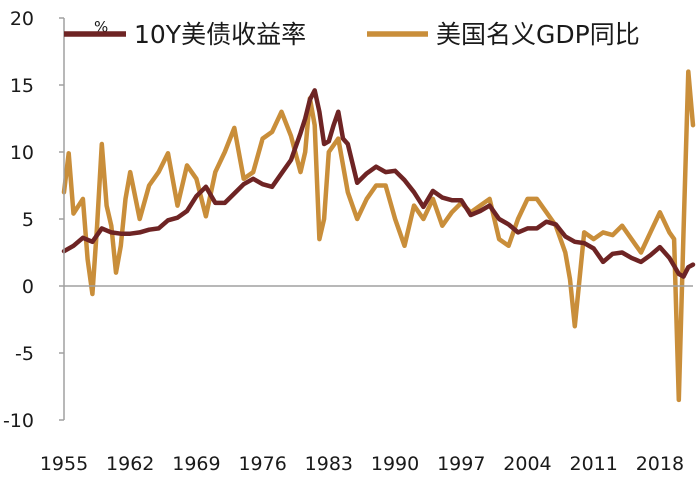  What do you see at coordinates (461, 464) in the screenshot?
I see `x-tick-label: 1997` at bounding box center [461, 464].